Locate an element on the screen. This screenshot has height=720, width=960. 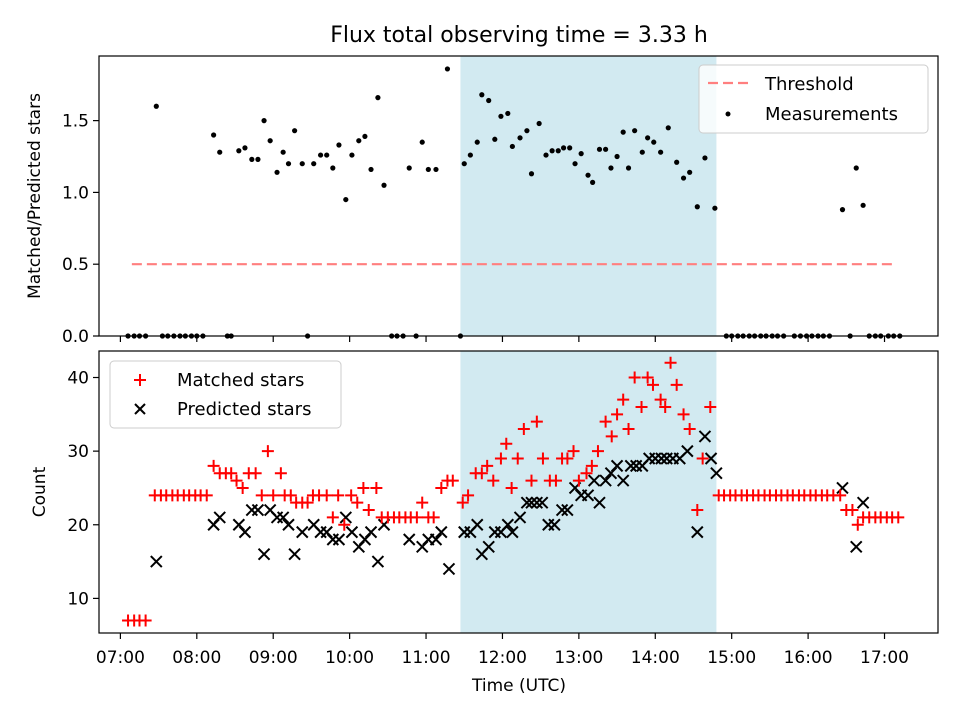
bottom-y-tick-label: 20 is located at coordinates (78, 526).